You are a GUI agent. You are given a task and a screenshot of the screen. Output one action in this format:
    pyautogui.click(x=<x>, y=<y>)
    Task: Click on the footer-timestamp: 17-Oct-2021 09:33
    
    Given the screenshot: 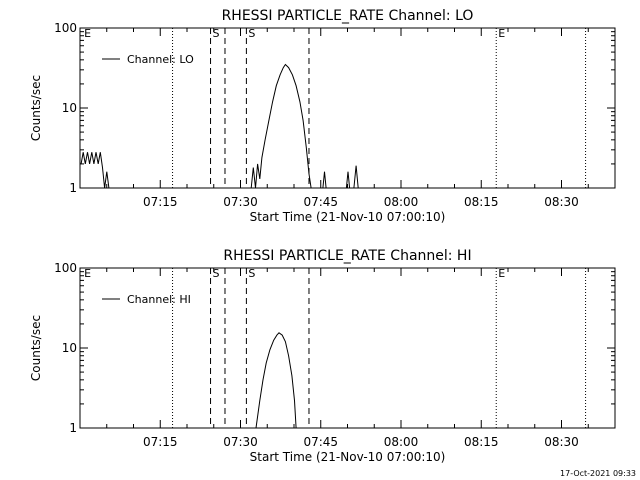 What is the action you would take?
    pyautogui.click(x=598, y=473)
    